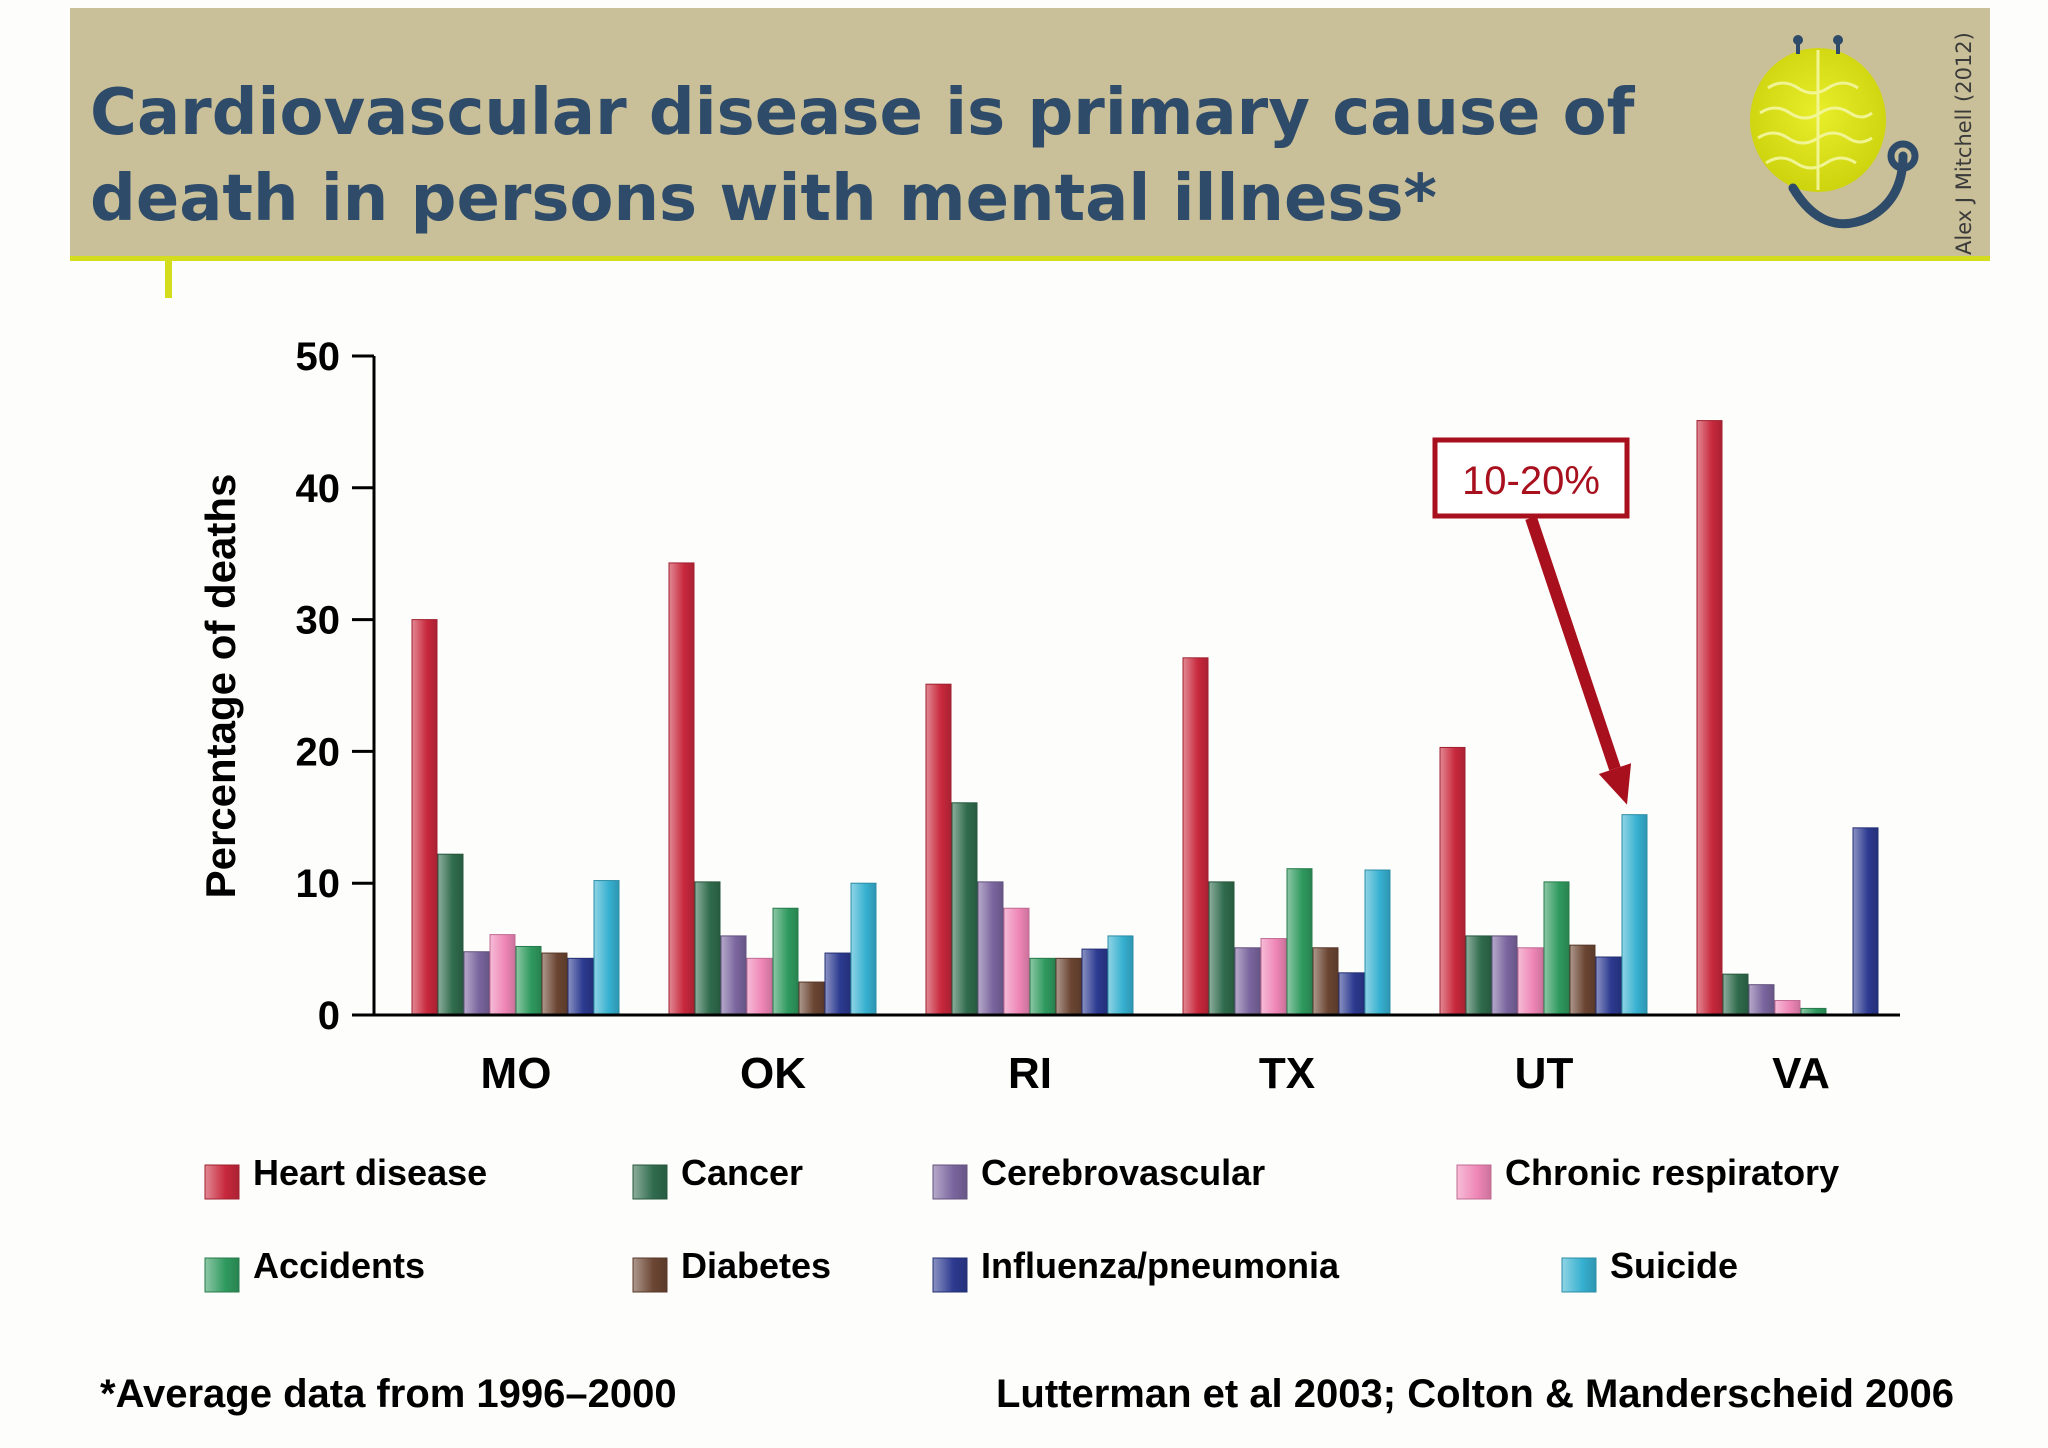  I want to click on bar-ok-suicide, so click(863, 949).